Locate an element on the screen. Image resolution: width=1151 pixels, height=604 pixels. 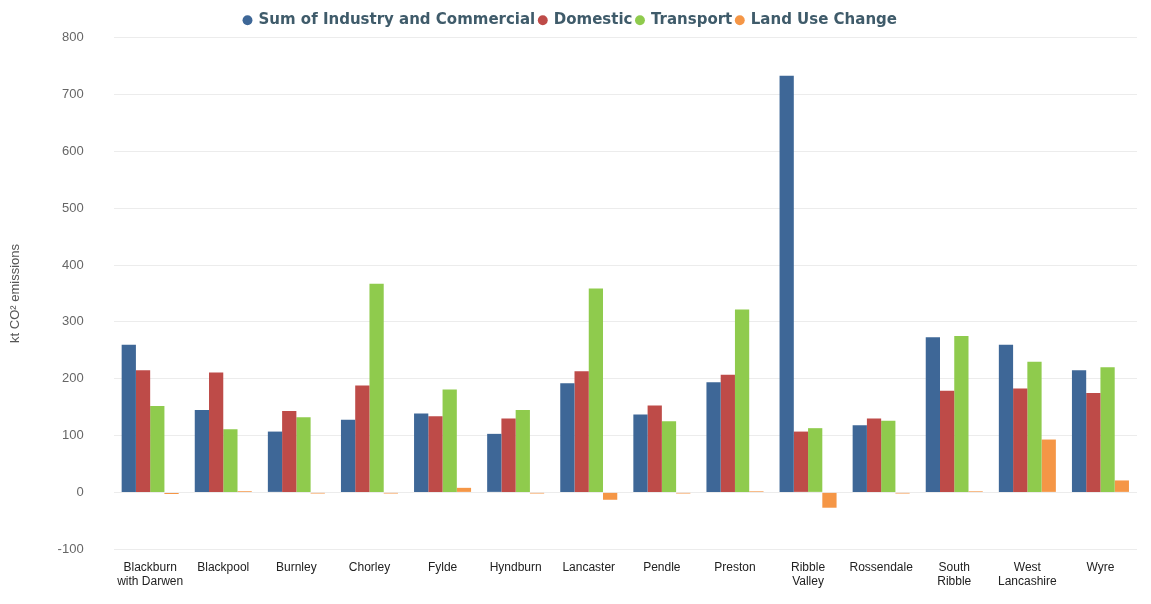
y-tick-label: 0 is located at coordinates (80, 491).